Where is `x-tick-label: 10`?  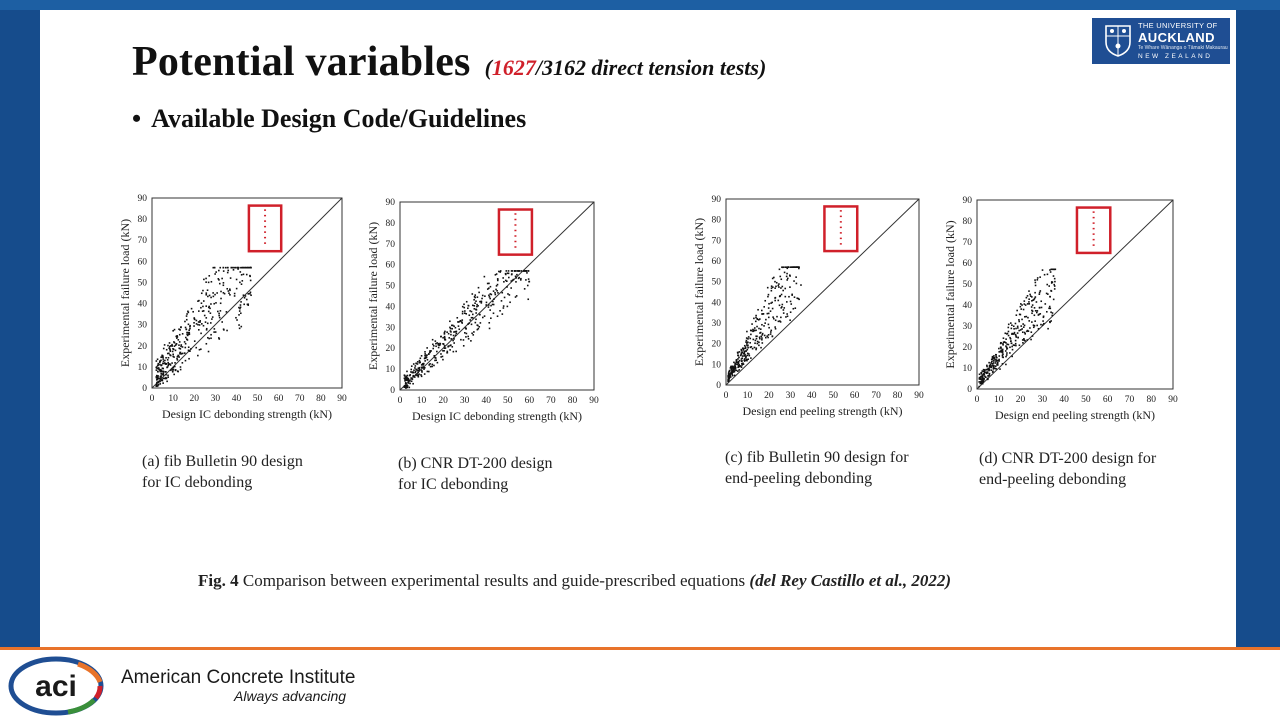 x-tick-label: 10 is located at coordinates (748, 396).